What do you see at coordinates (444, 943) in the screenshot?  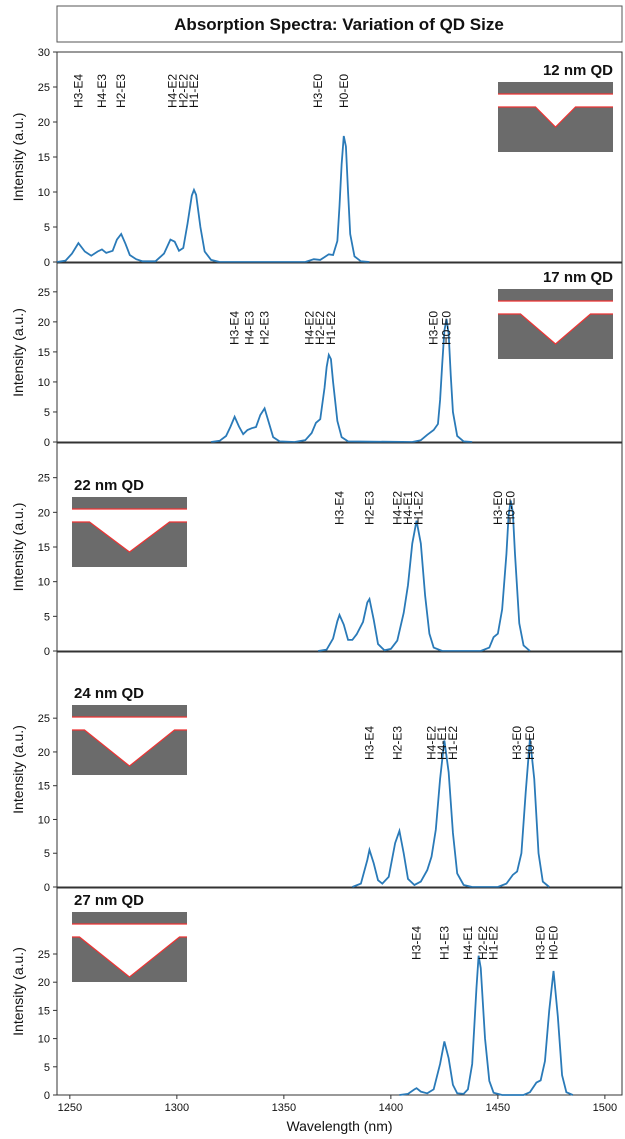 I see `peak-annotation: H1-E3` at bounding box center [444, 943].